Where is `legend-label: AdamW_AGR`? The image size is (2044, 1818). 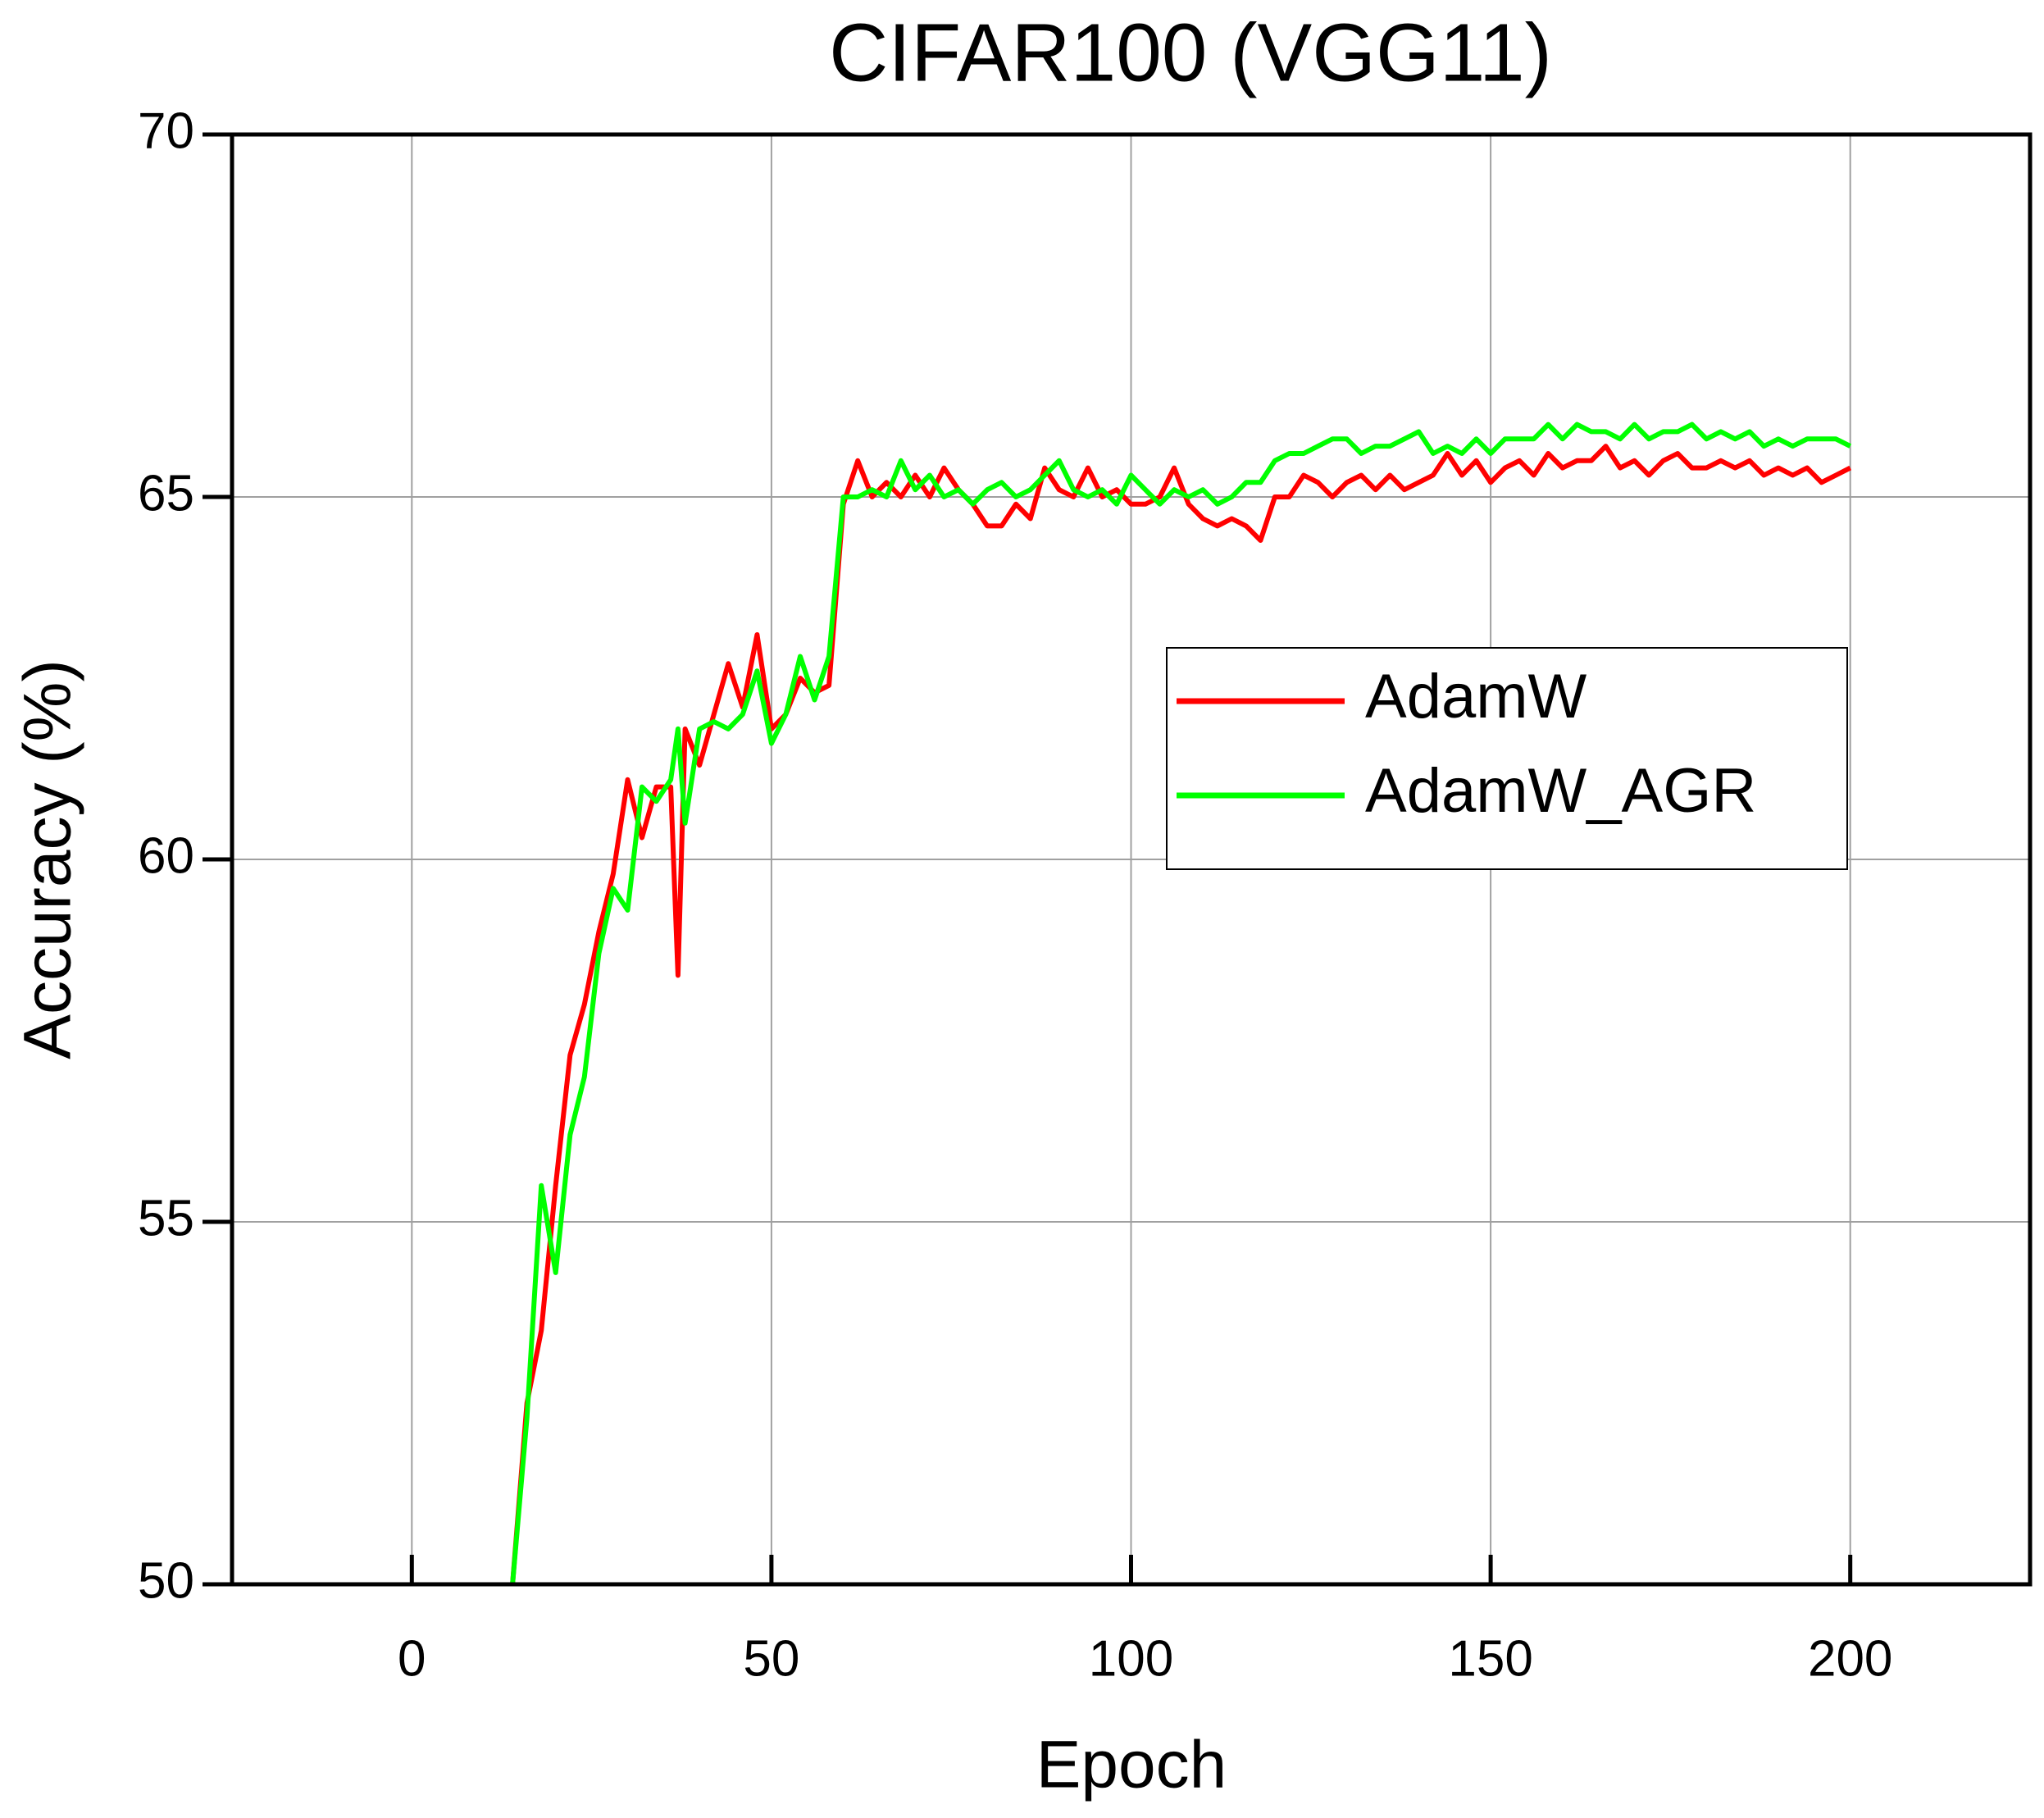 legend-label: AdamW_AGR is located at coordinates (1560, 791).